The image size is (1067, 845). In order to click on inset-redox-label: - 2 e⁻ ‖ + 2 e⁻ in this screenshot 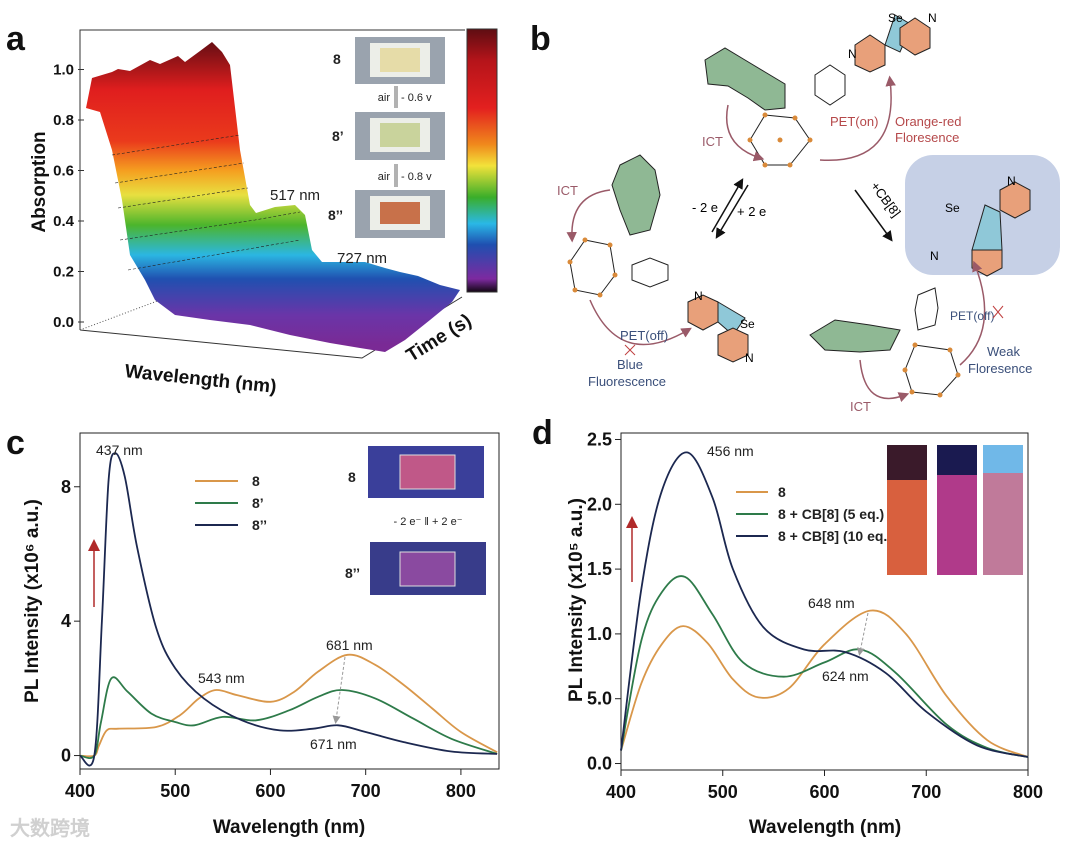, I will do `click(427, 522)`.